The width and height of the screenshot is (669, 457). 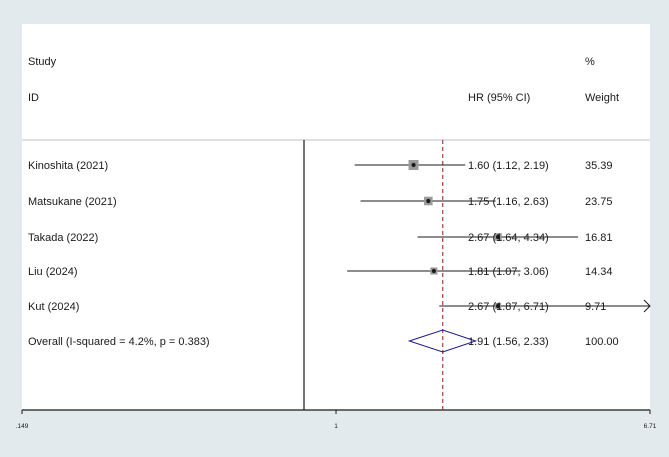 What do you see at coordinates (599, 272) in the screenshot?
I see `weight-label: 14.34` at bounding box center [599, 272].